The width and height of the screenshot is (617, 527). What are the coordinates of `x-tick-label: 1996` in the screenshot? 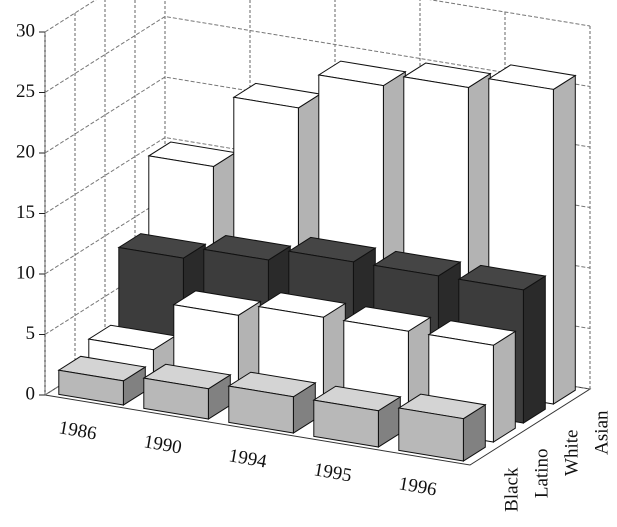 It's located at (417, 486).